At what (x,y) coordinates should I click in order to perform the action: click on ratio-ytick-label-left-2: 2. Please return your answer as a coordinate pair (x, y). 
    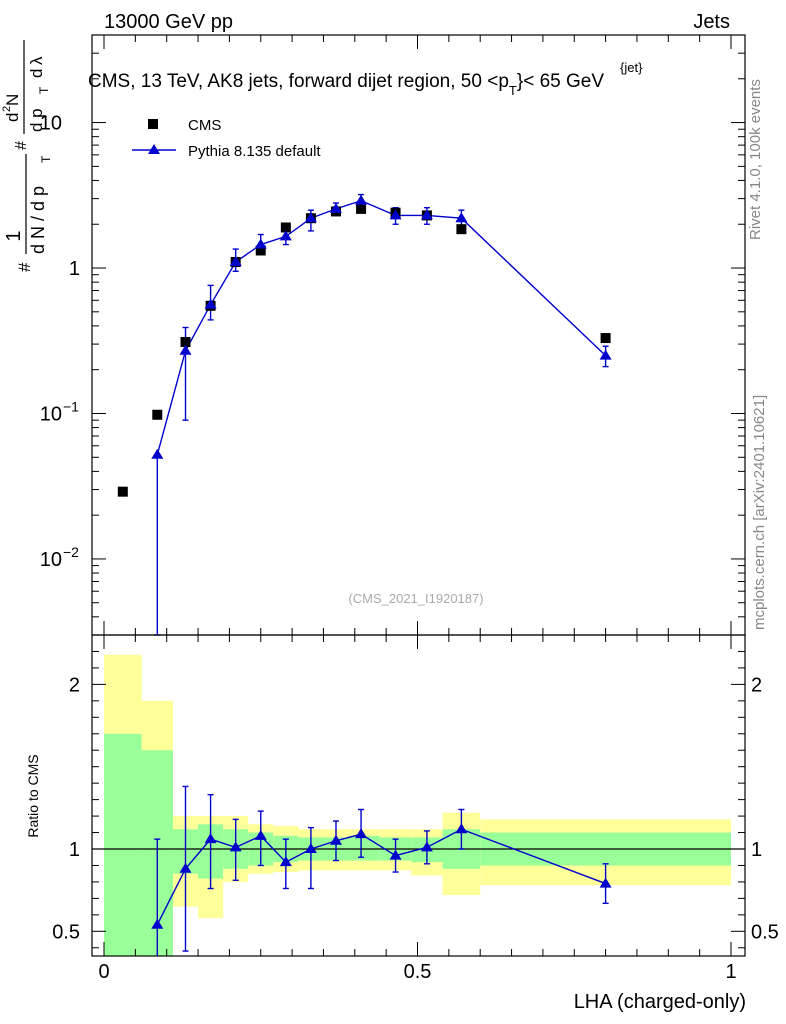
    Looking at the image, I should click on (74, 685).